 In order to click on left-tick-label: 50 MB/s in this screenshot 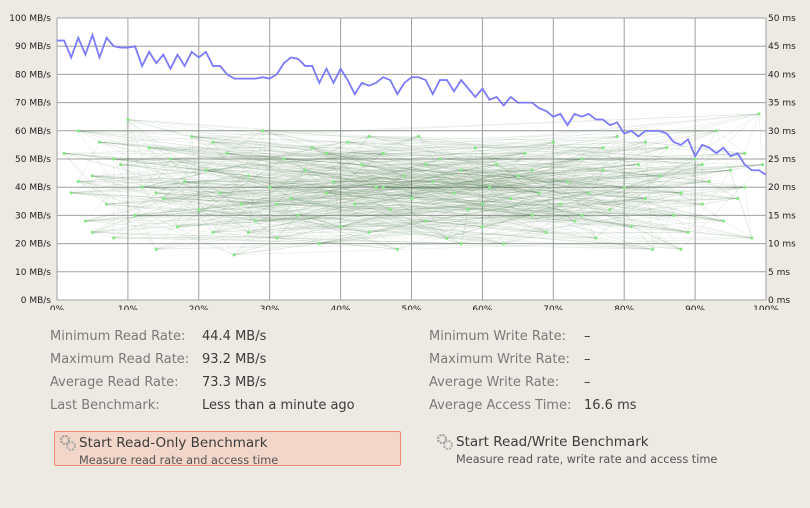, I will do `click(33, 160)`.